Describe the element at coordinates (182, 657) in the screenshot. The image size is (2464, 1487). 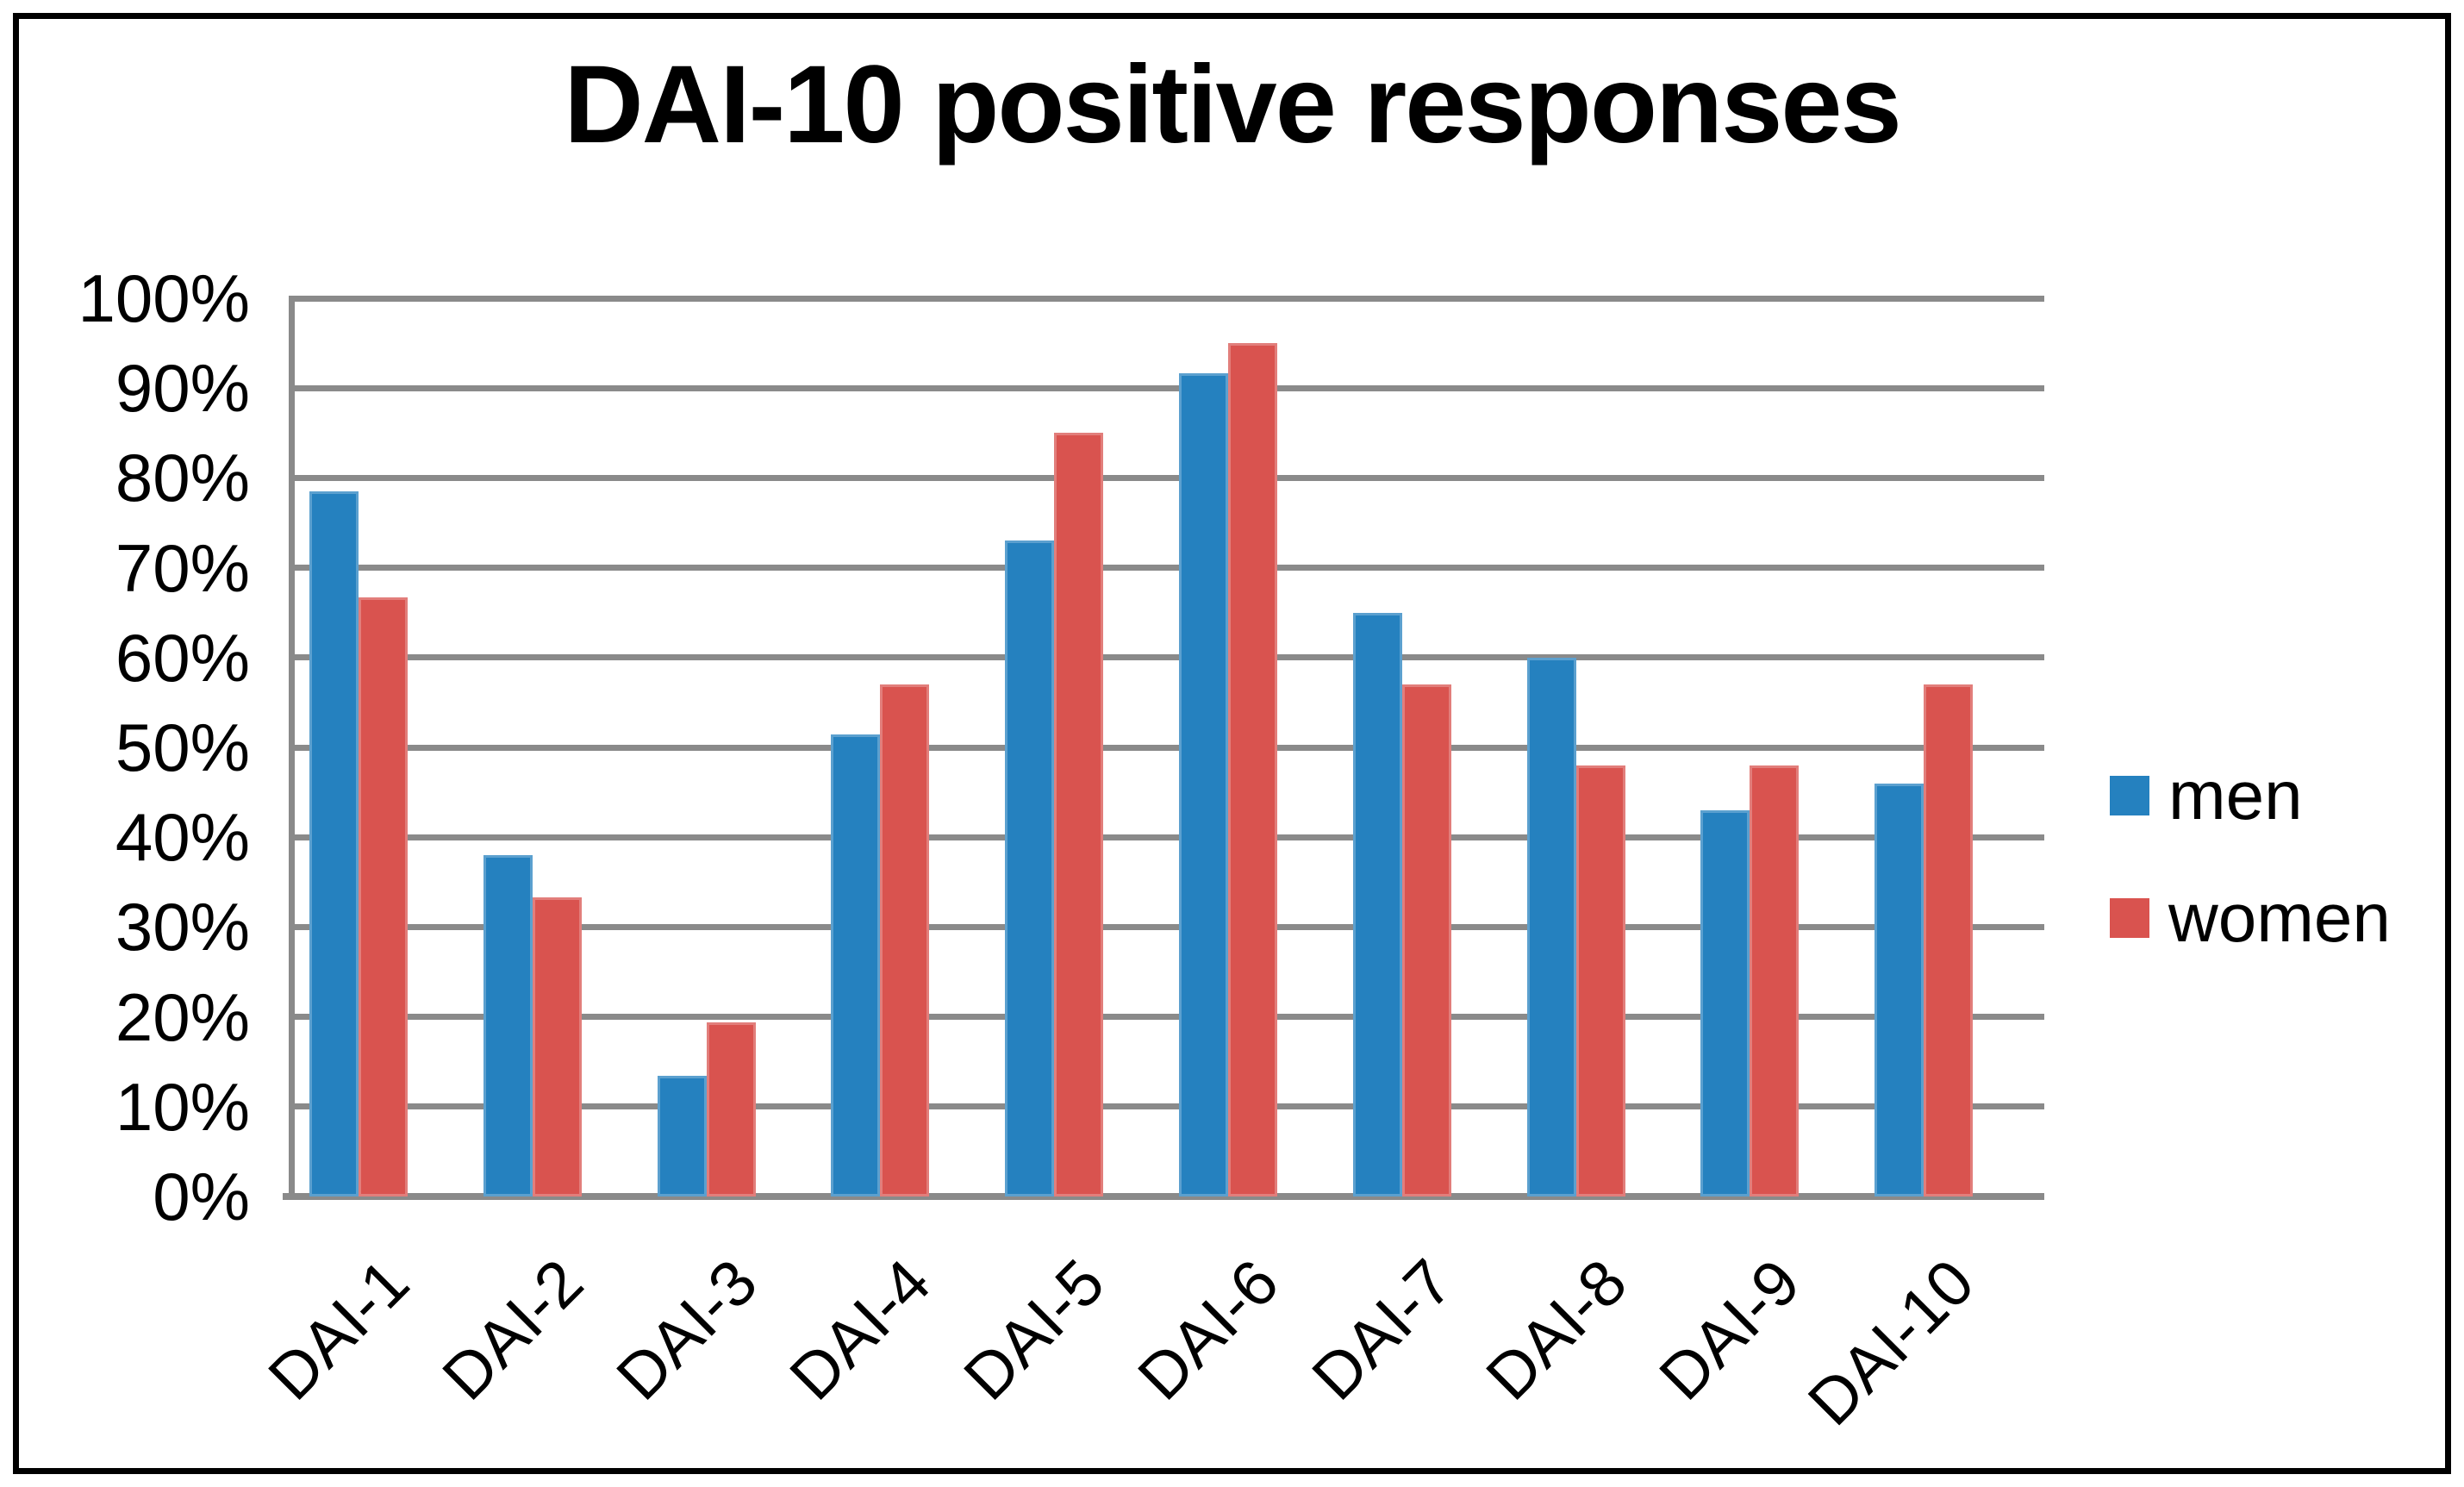
I see `y-tick-label-60: 60%` at that location.